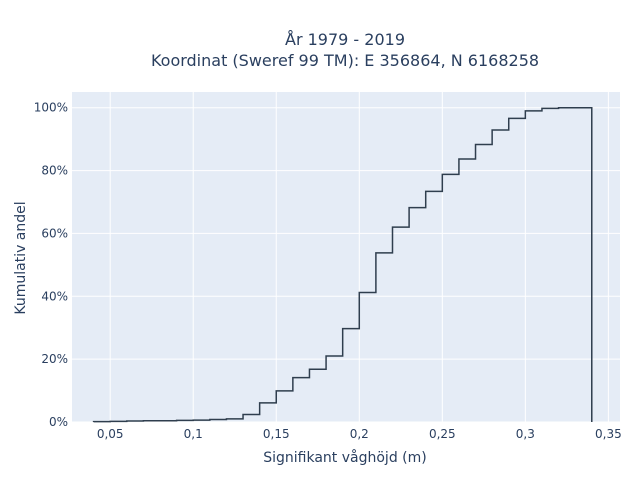  What do you see at coordinates (608, 434) in the screenshot?
I see `x-tick-label: 0,35` at bounding box center [608, 434].